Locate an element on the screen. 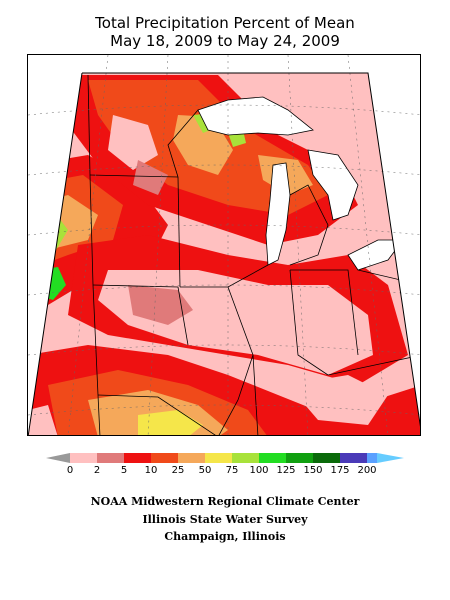 The width and height of the screenshot is (450, 600). color-legend is located at coordinates (225, 466).